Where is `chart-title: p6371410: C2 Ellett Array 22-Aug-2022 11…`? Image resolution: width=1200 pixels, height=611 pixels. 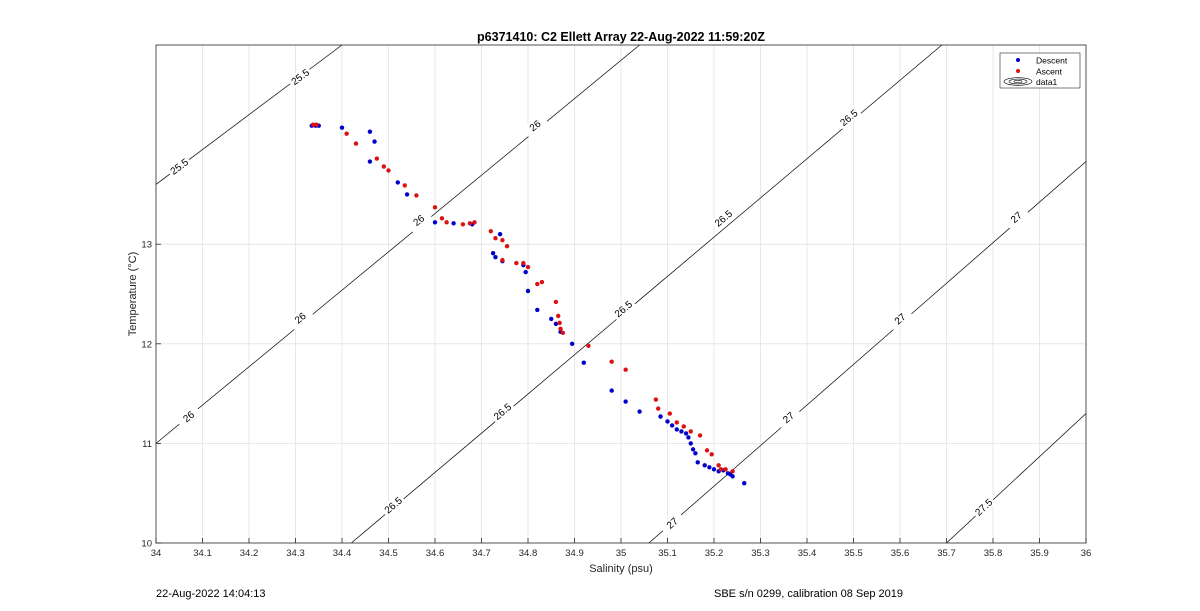 chart-title: p6371410: C2 Ellett Array 22-Aug-2022 11… is located at coordinates (621, 37).